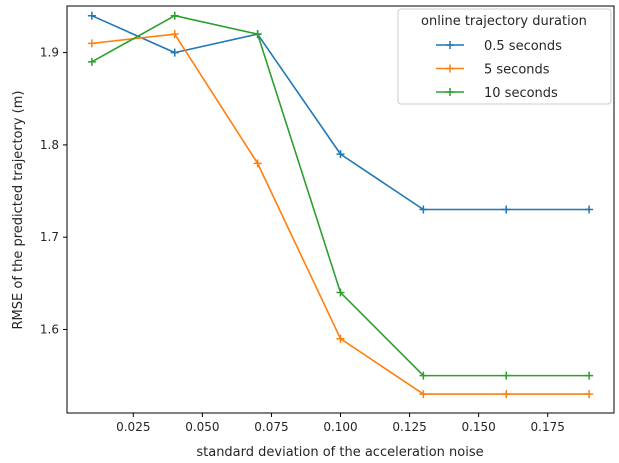 Image resolution: width=619 pixels, height=463 pixels. Describe the element at coordinates (49, 237) in the screenshot. I see `y-tick-label: 1.7` at that location.